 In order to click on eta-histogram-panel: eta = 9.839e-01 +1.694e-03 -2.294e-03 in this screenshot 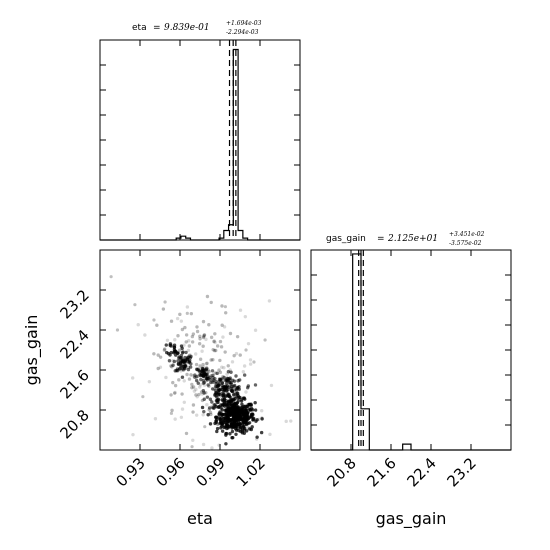, I will do `click(200, 130)`.